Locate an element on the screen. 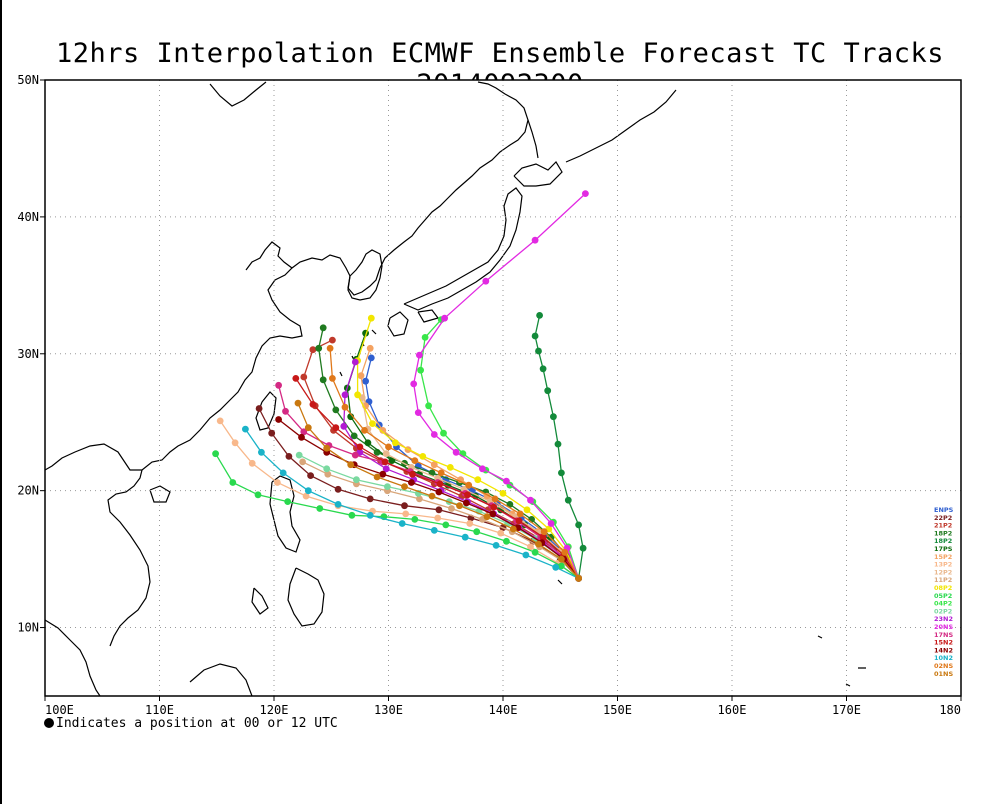 The width and height of the screenshot is (1000, 804). legend-entry: 13P2 is located at coordinates (943, 565).